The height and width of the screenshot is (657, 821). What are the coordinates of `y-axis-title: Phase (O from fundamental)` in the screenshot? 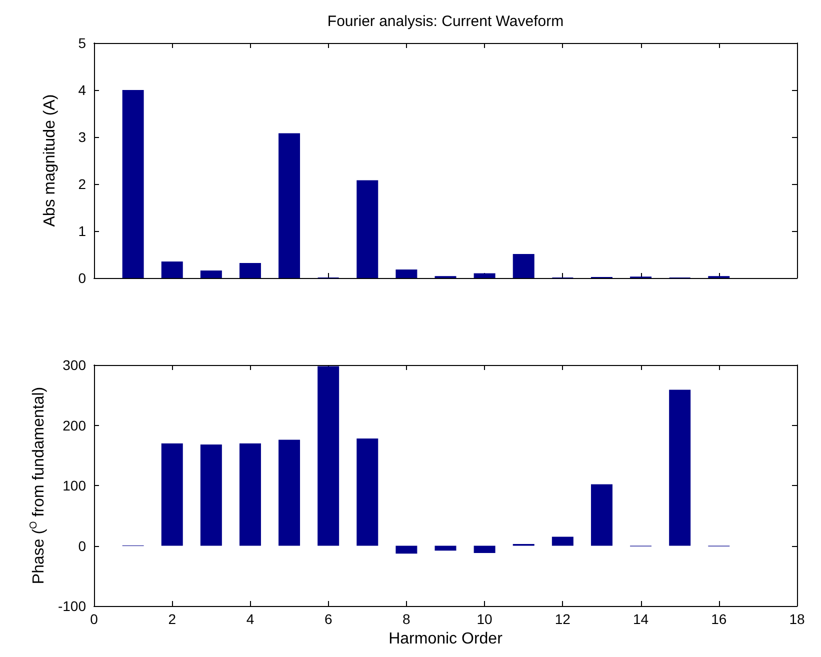 It's located at (38, 485).